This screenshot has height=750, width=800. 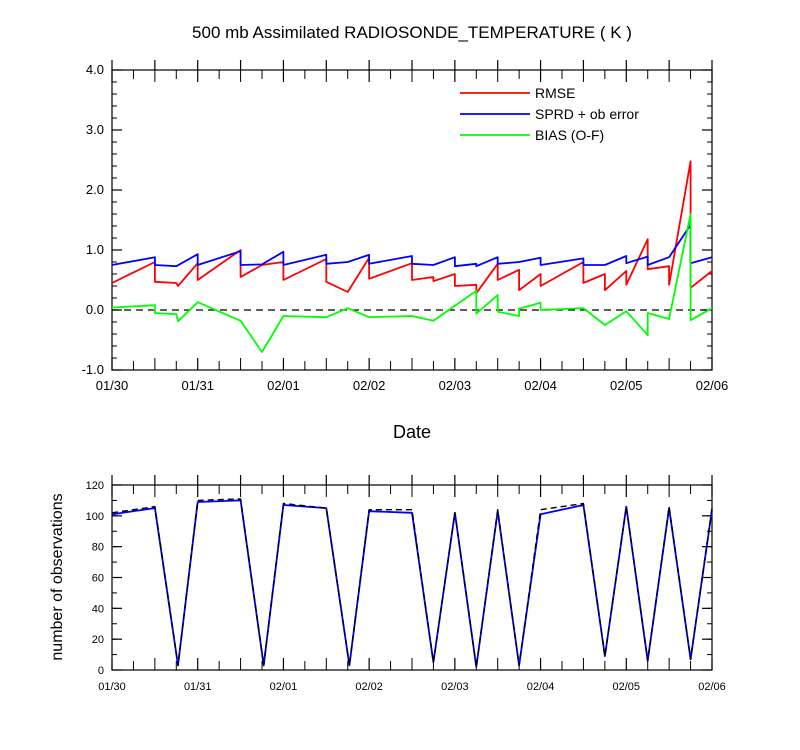 What do you see at coordinates (587, 114) in the screenshot?
I see `legend-label: SPRD + ob error` at bounding box center [587, 114].